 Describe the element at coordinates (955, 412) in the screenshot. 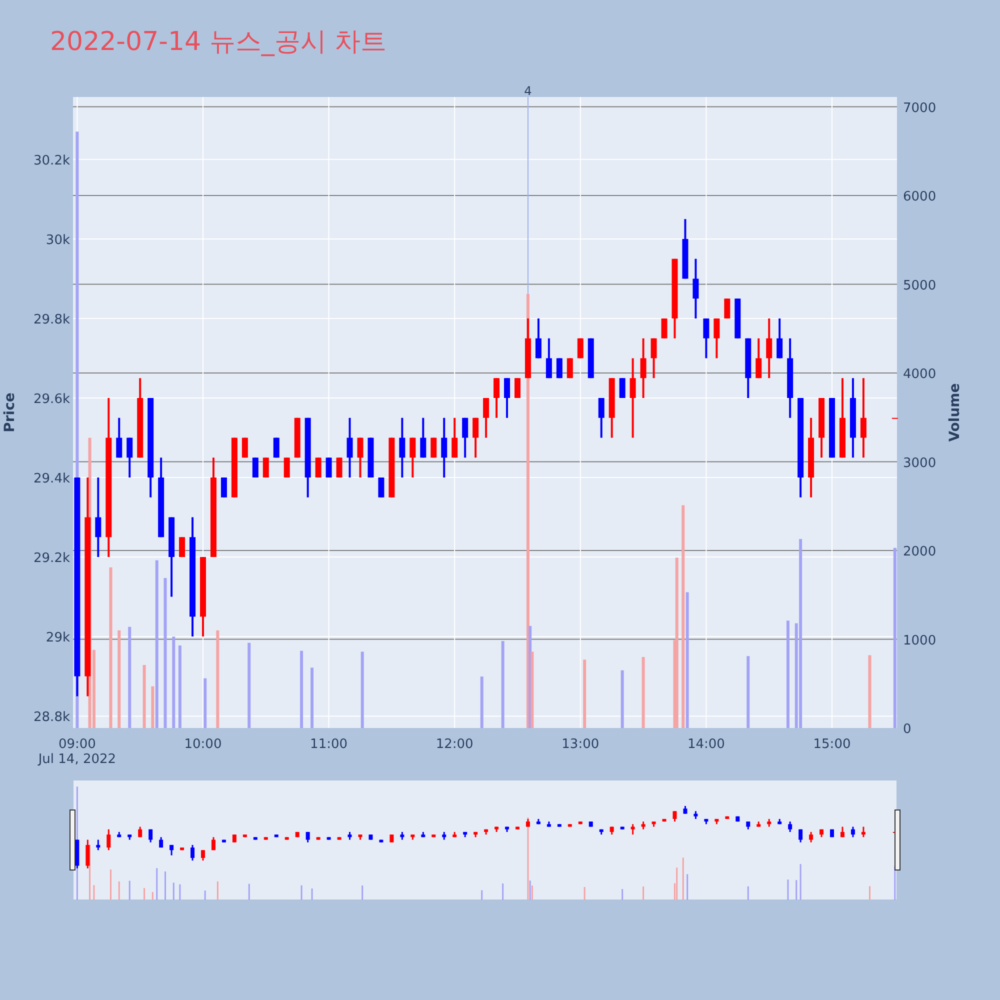

I see `y2-axis-title: Volume` at that location.